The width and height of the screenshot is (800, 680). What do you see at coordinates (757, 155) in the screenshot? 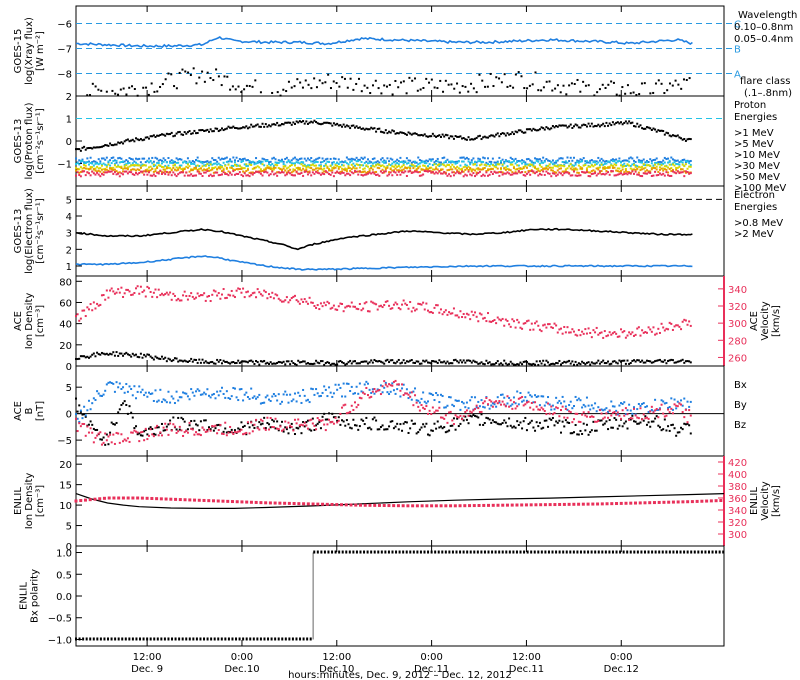
I see `legend-entry: >10 MeV` at bounding box center [757, 155].